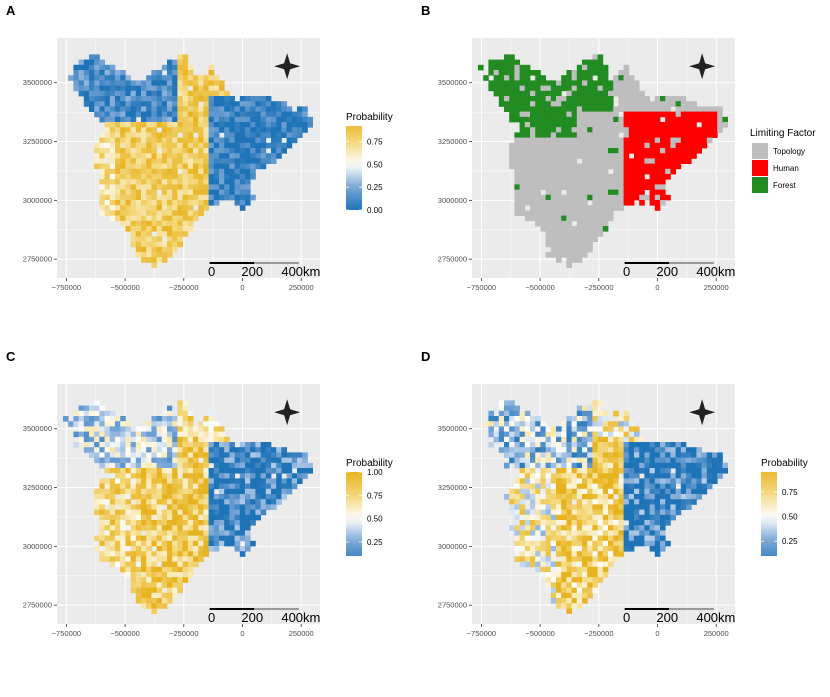 This screenshot has height=697, width=830. Describe the element at coordinates (37, 487) in the screenshot. I see `y-tick-label: 3250000` at that location.